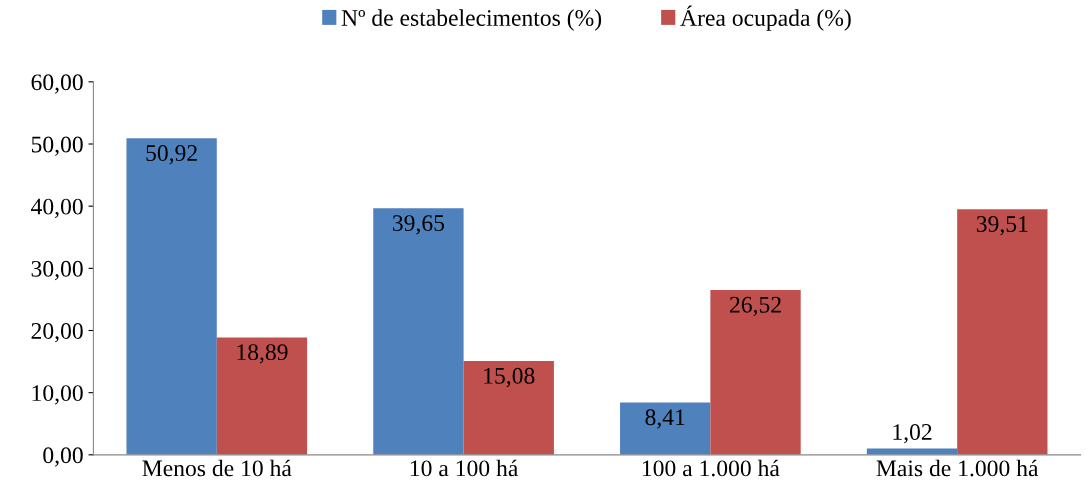  I want to click on data-label: 18,89, so click(262, 354).